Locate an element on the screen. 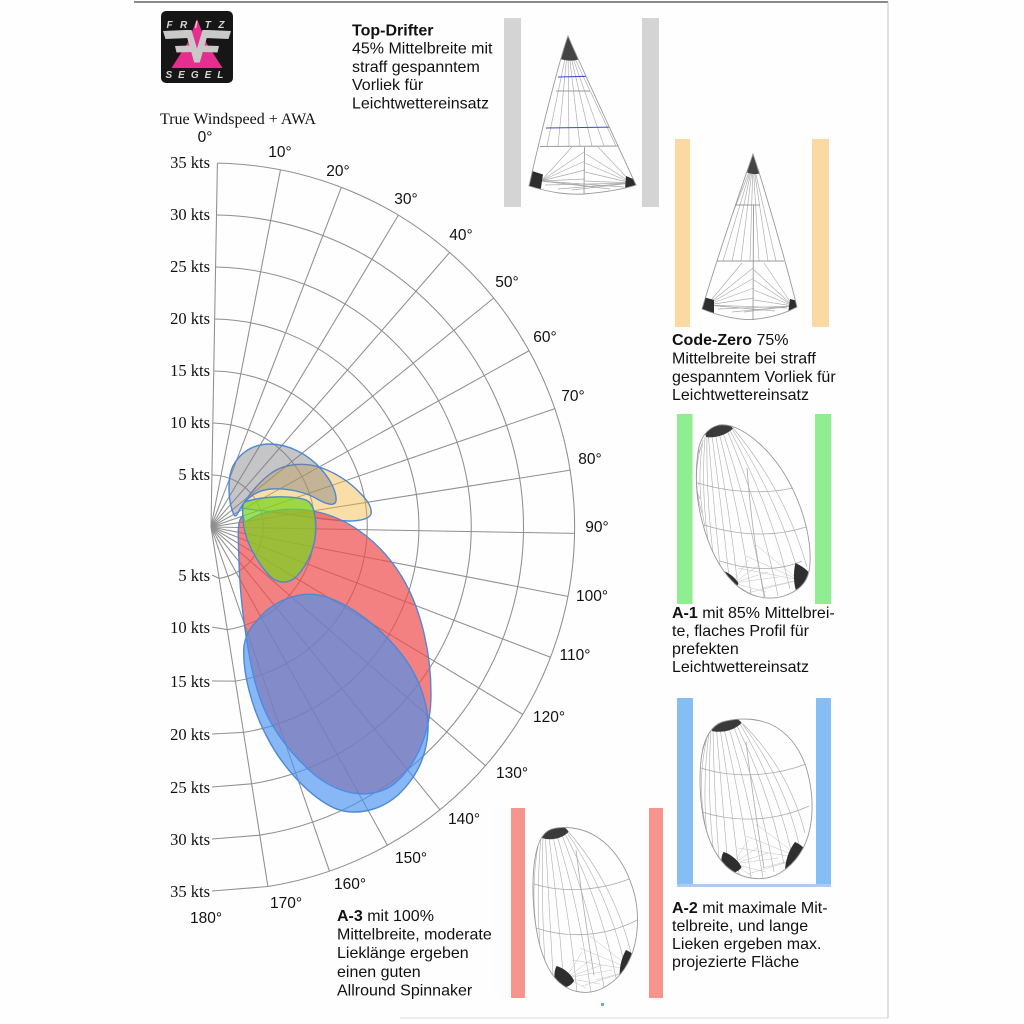  svg-text: 50° is located at coordinates (506, 282).